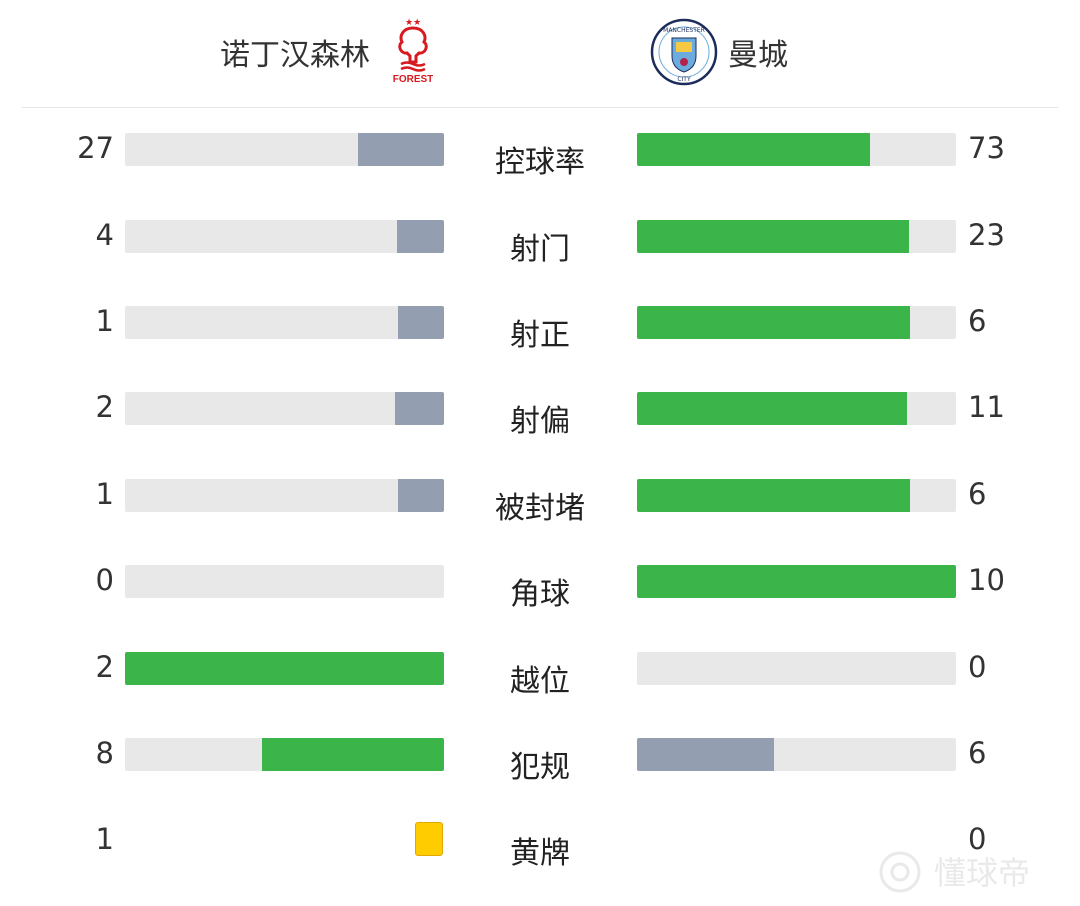 Image resolution: width=1080 pixels, height=906 pixels. I want to click on stat-row: 27 控球率 73, so click(540, 155).